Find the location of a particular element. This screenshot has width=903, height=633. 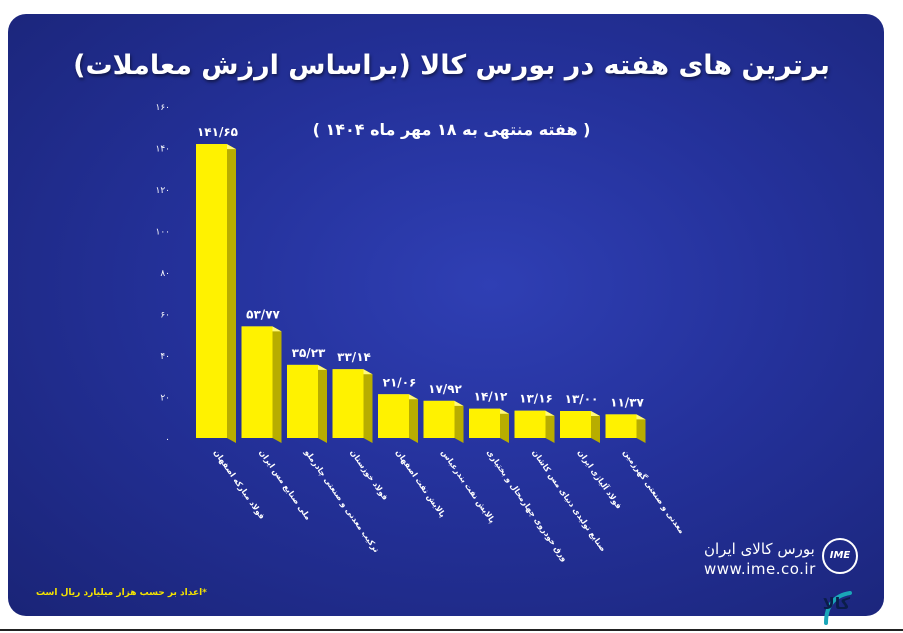

bar-value-label: ۱۳/۰۰ is located at coordinates (582, 399).